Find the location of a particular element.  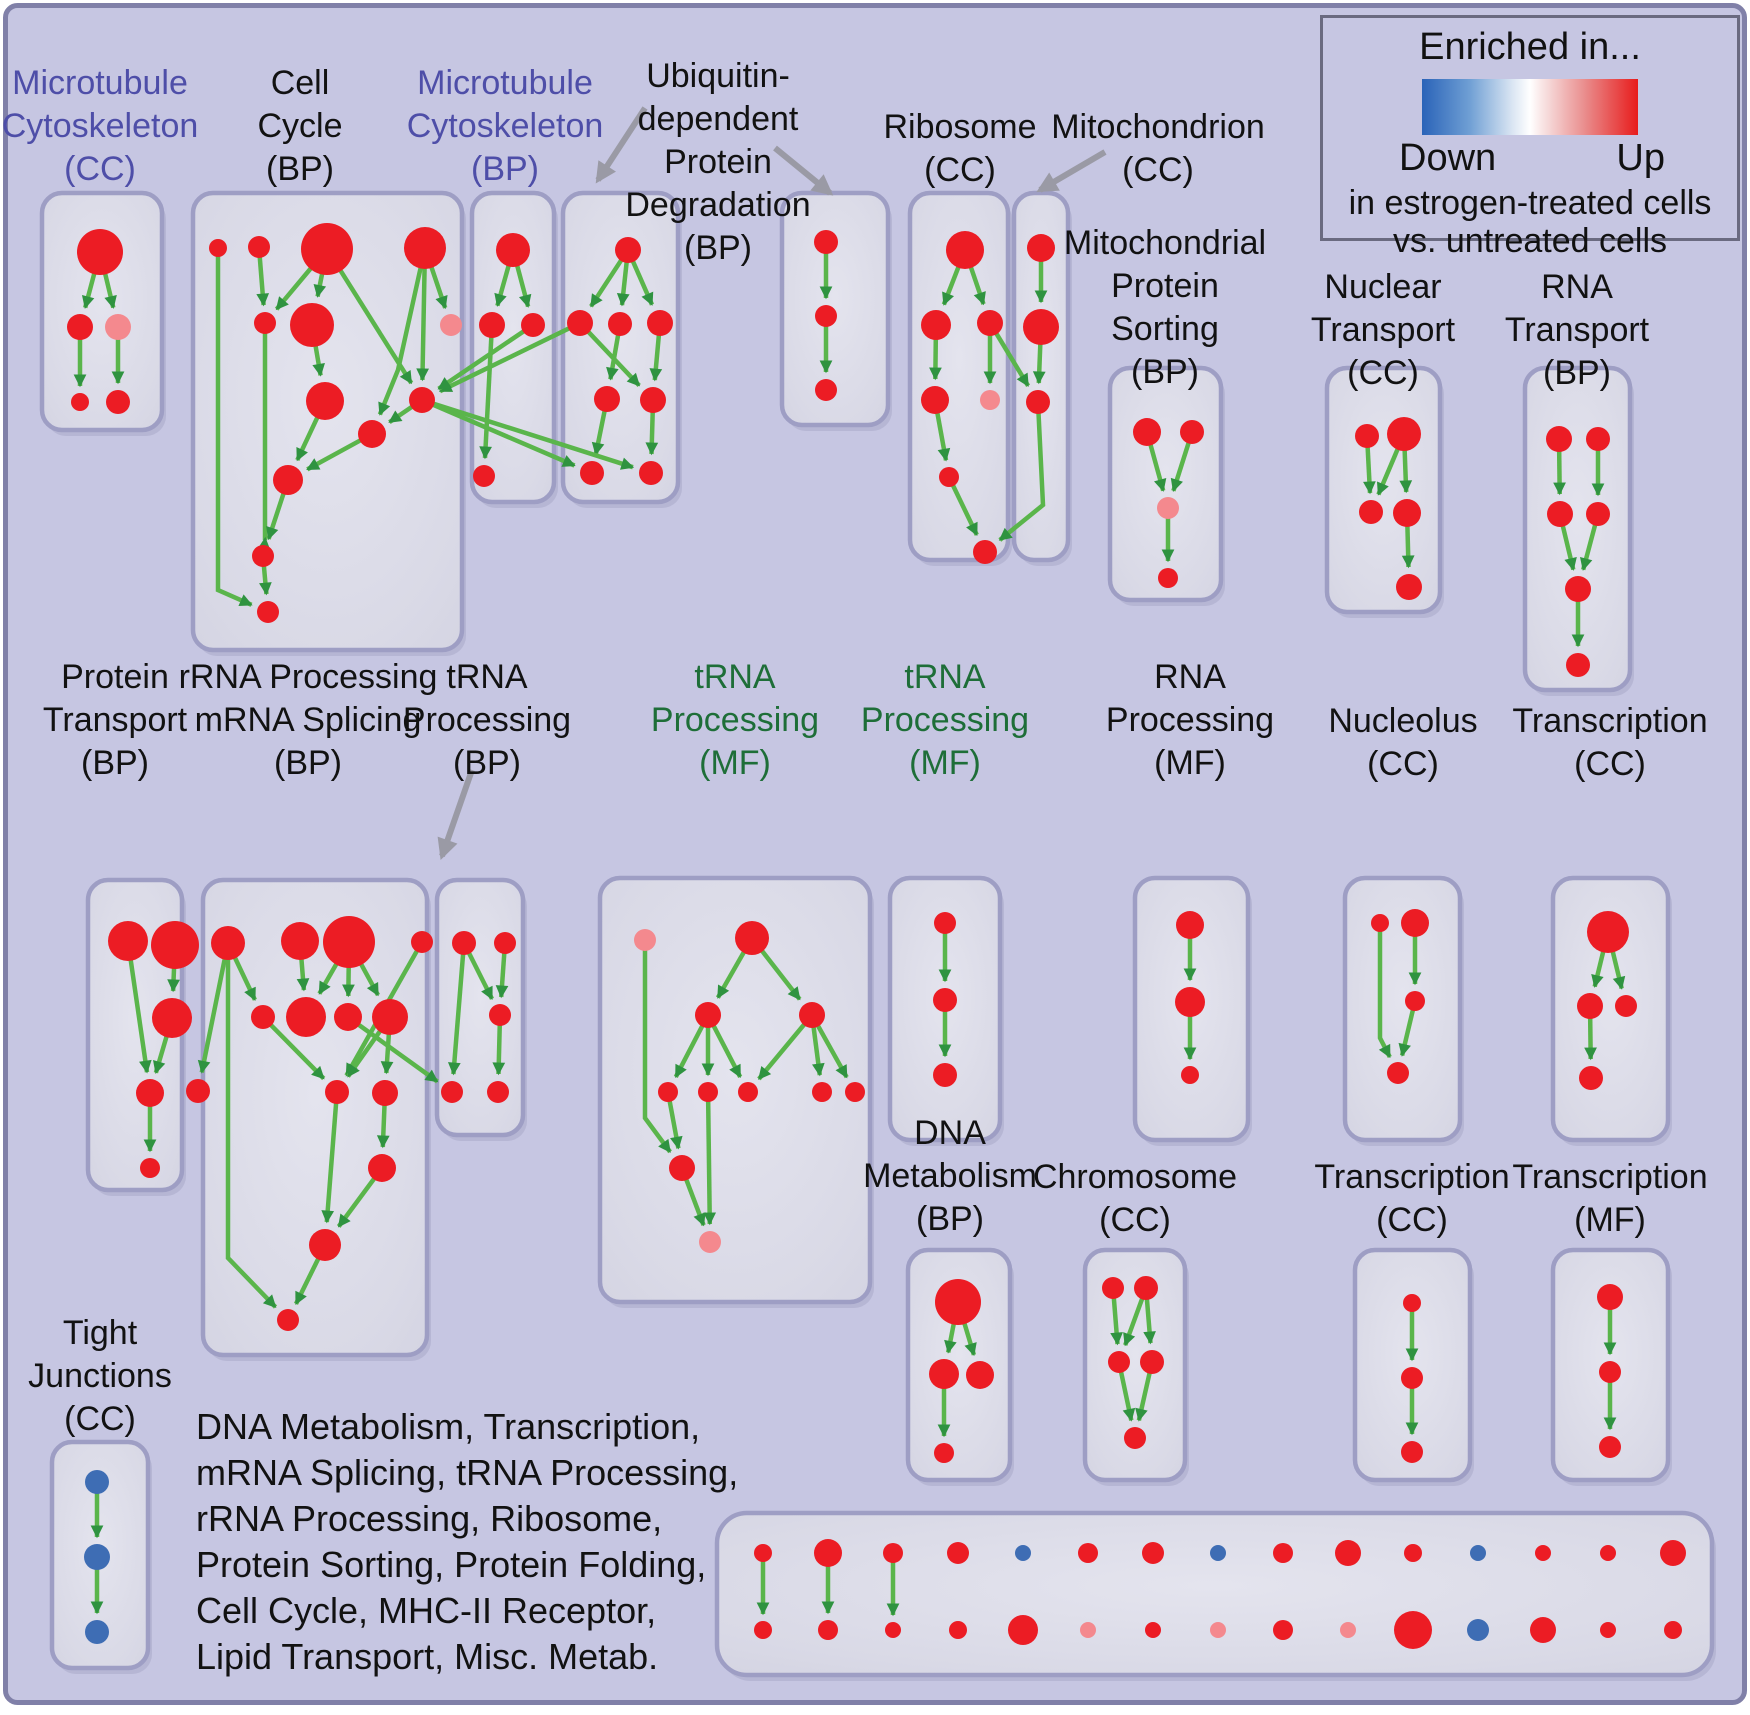

node-mps-t2 is located at coordinates (1192, 432).